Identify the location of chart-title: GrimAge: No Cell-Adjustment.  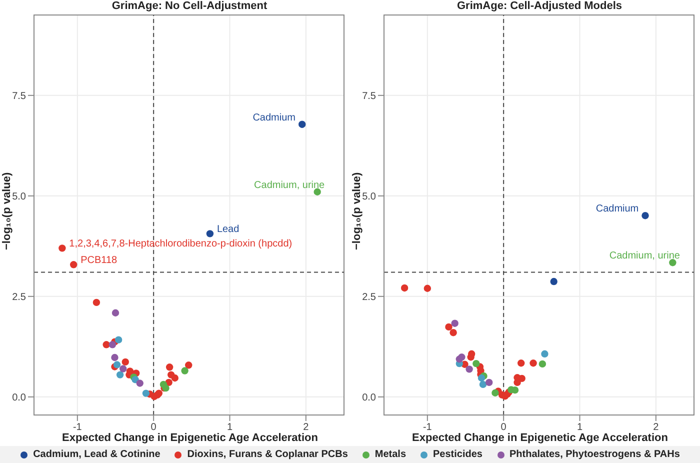
(189, 6).